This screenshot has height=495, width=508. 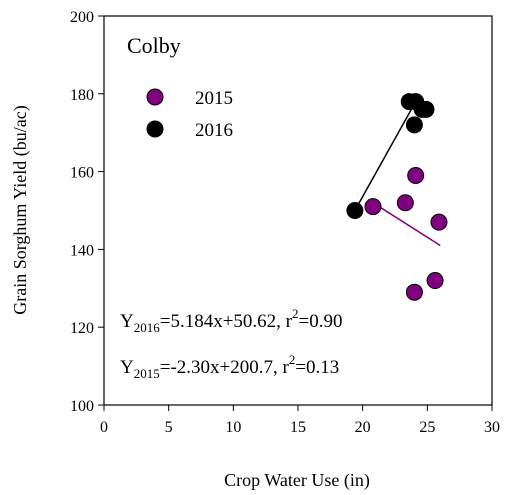 What do you see at coordinates (492, 427) in the screenshot?
I see `x-tick-label: 30` at bounding box center [492, 427].